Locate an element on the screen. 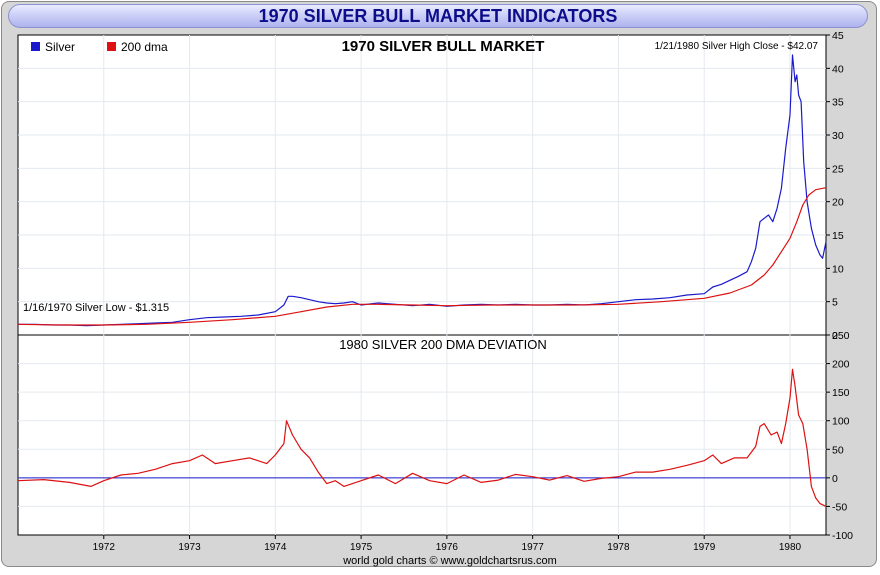  y-tick-label: -50 is located at coordinates (839, 507).